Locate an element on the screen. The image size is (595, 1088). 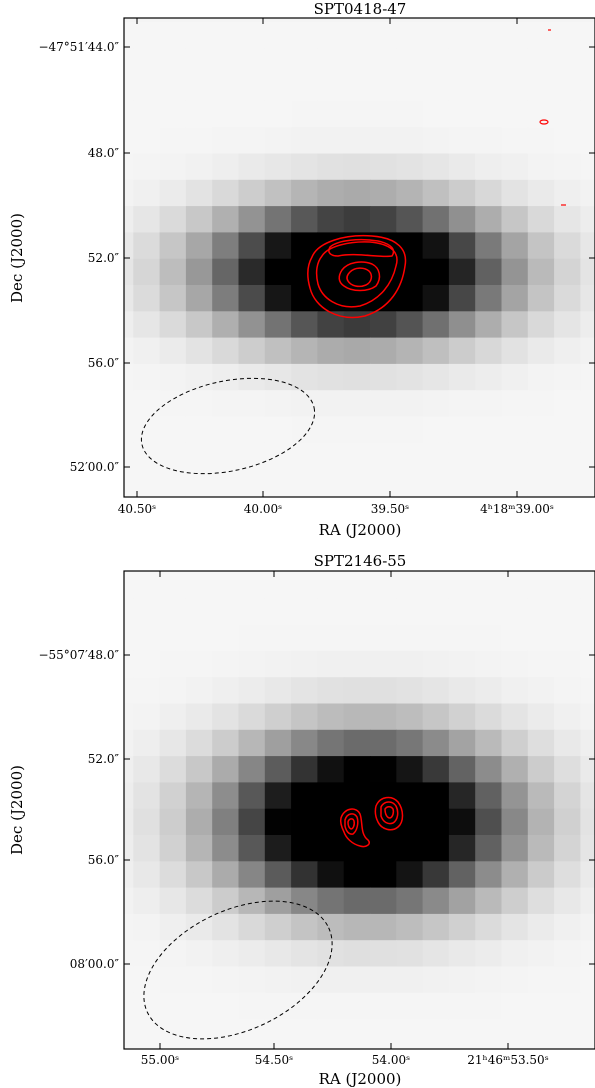
panel-2-xtick-label: 55.00ˢ is located at coordinates (160, 1060).